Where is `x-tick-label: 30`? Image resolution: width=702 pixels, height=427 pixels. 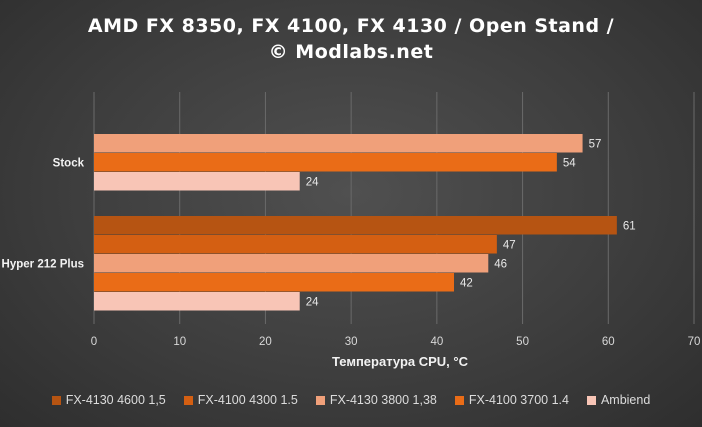 x-tick-label: 30 is located at coordinates (351, 342).